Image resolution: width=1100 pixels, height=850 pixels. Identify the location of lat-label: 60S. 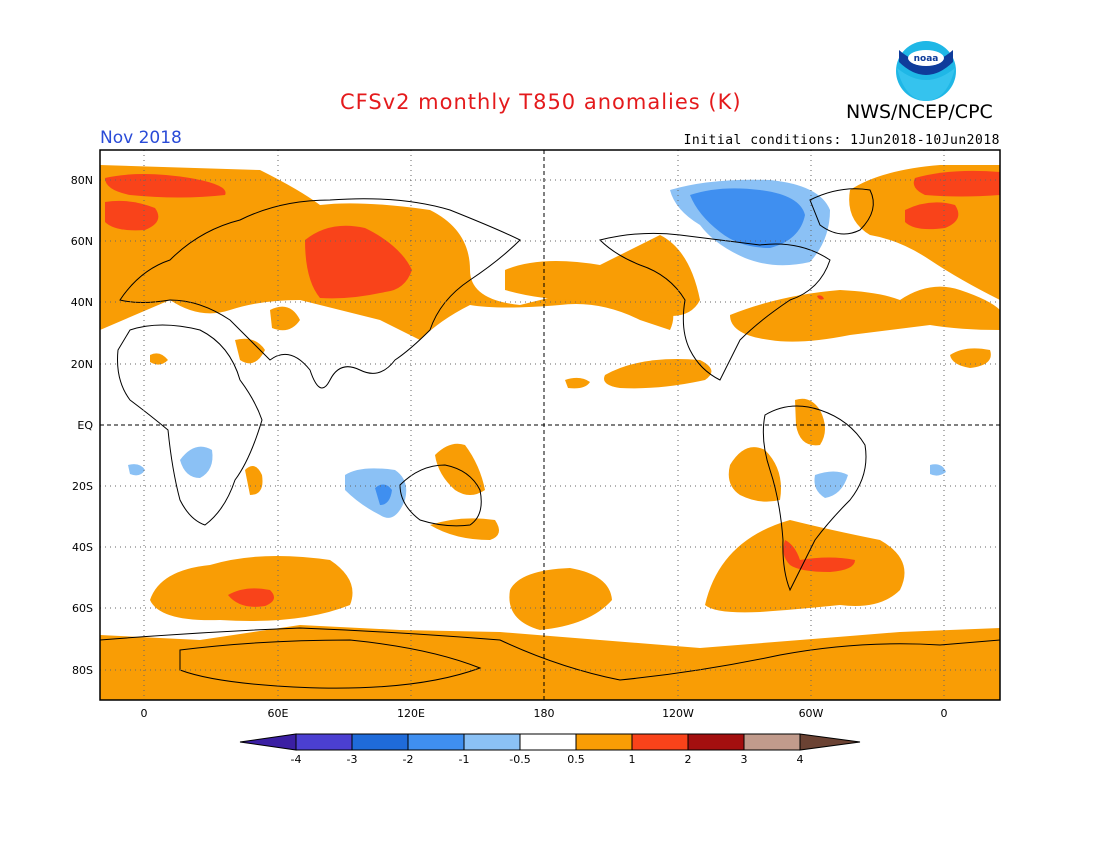
(82, 608).